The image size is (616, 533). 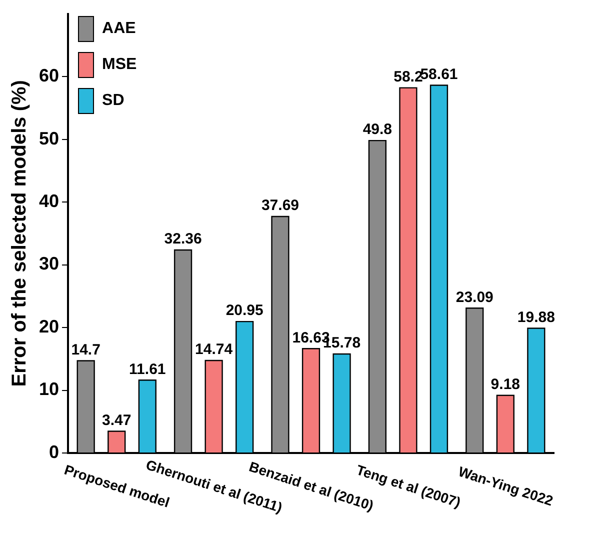 What do you see at coordinates (19, 233) in the screenshot?
I see `y-axis-title: Error of the selected models (%)` at bounding box center [19, 233].